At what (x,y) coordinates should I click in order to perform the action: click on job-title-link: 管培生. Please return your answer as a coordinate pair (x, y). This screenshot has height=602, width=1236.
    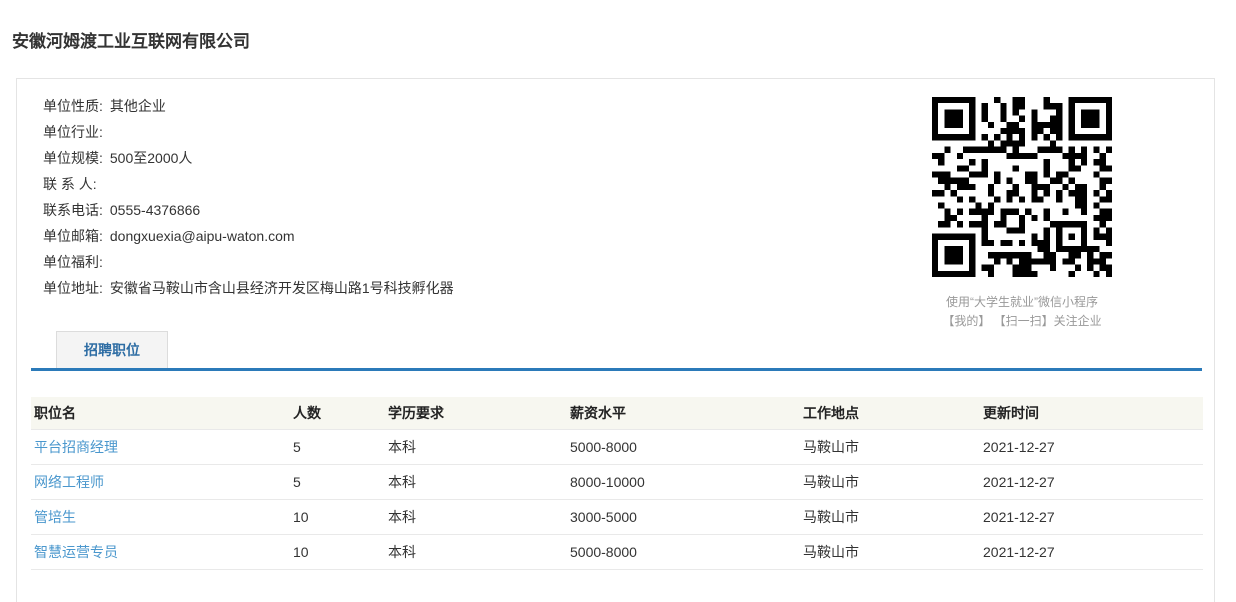
    Looking at the image, I should click on (55, 517).